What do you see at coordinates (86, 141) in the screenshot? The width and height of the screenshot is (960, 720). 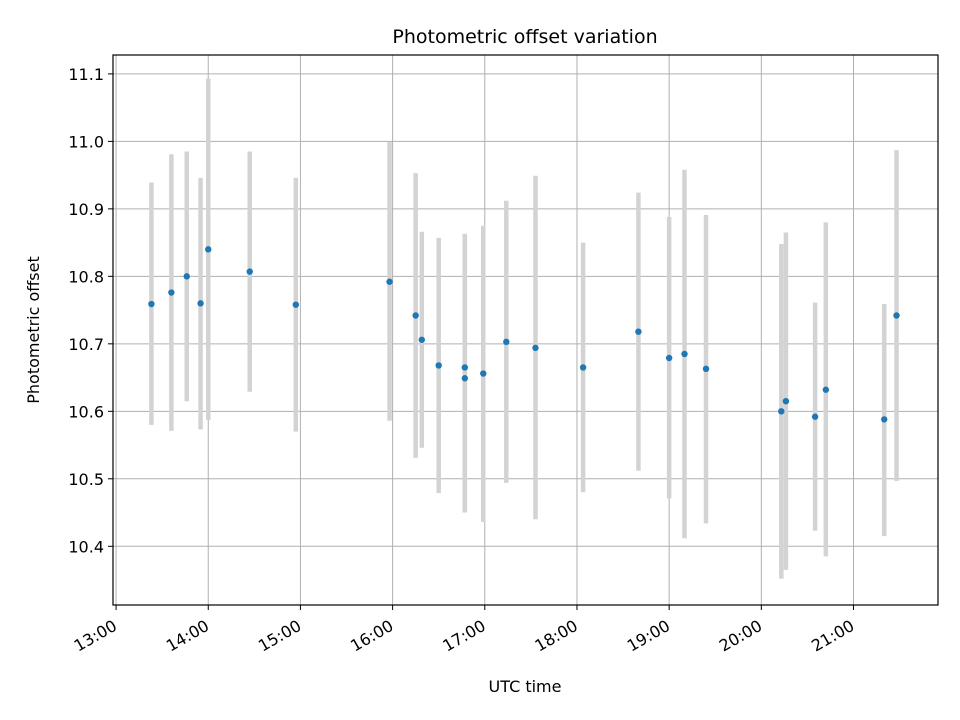 I see `y-tick-label: 11.0` at bounding box center [86, 141].